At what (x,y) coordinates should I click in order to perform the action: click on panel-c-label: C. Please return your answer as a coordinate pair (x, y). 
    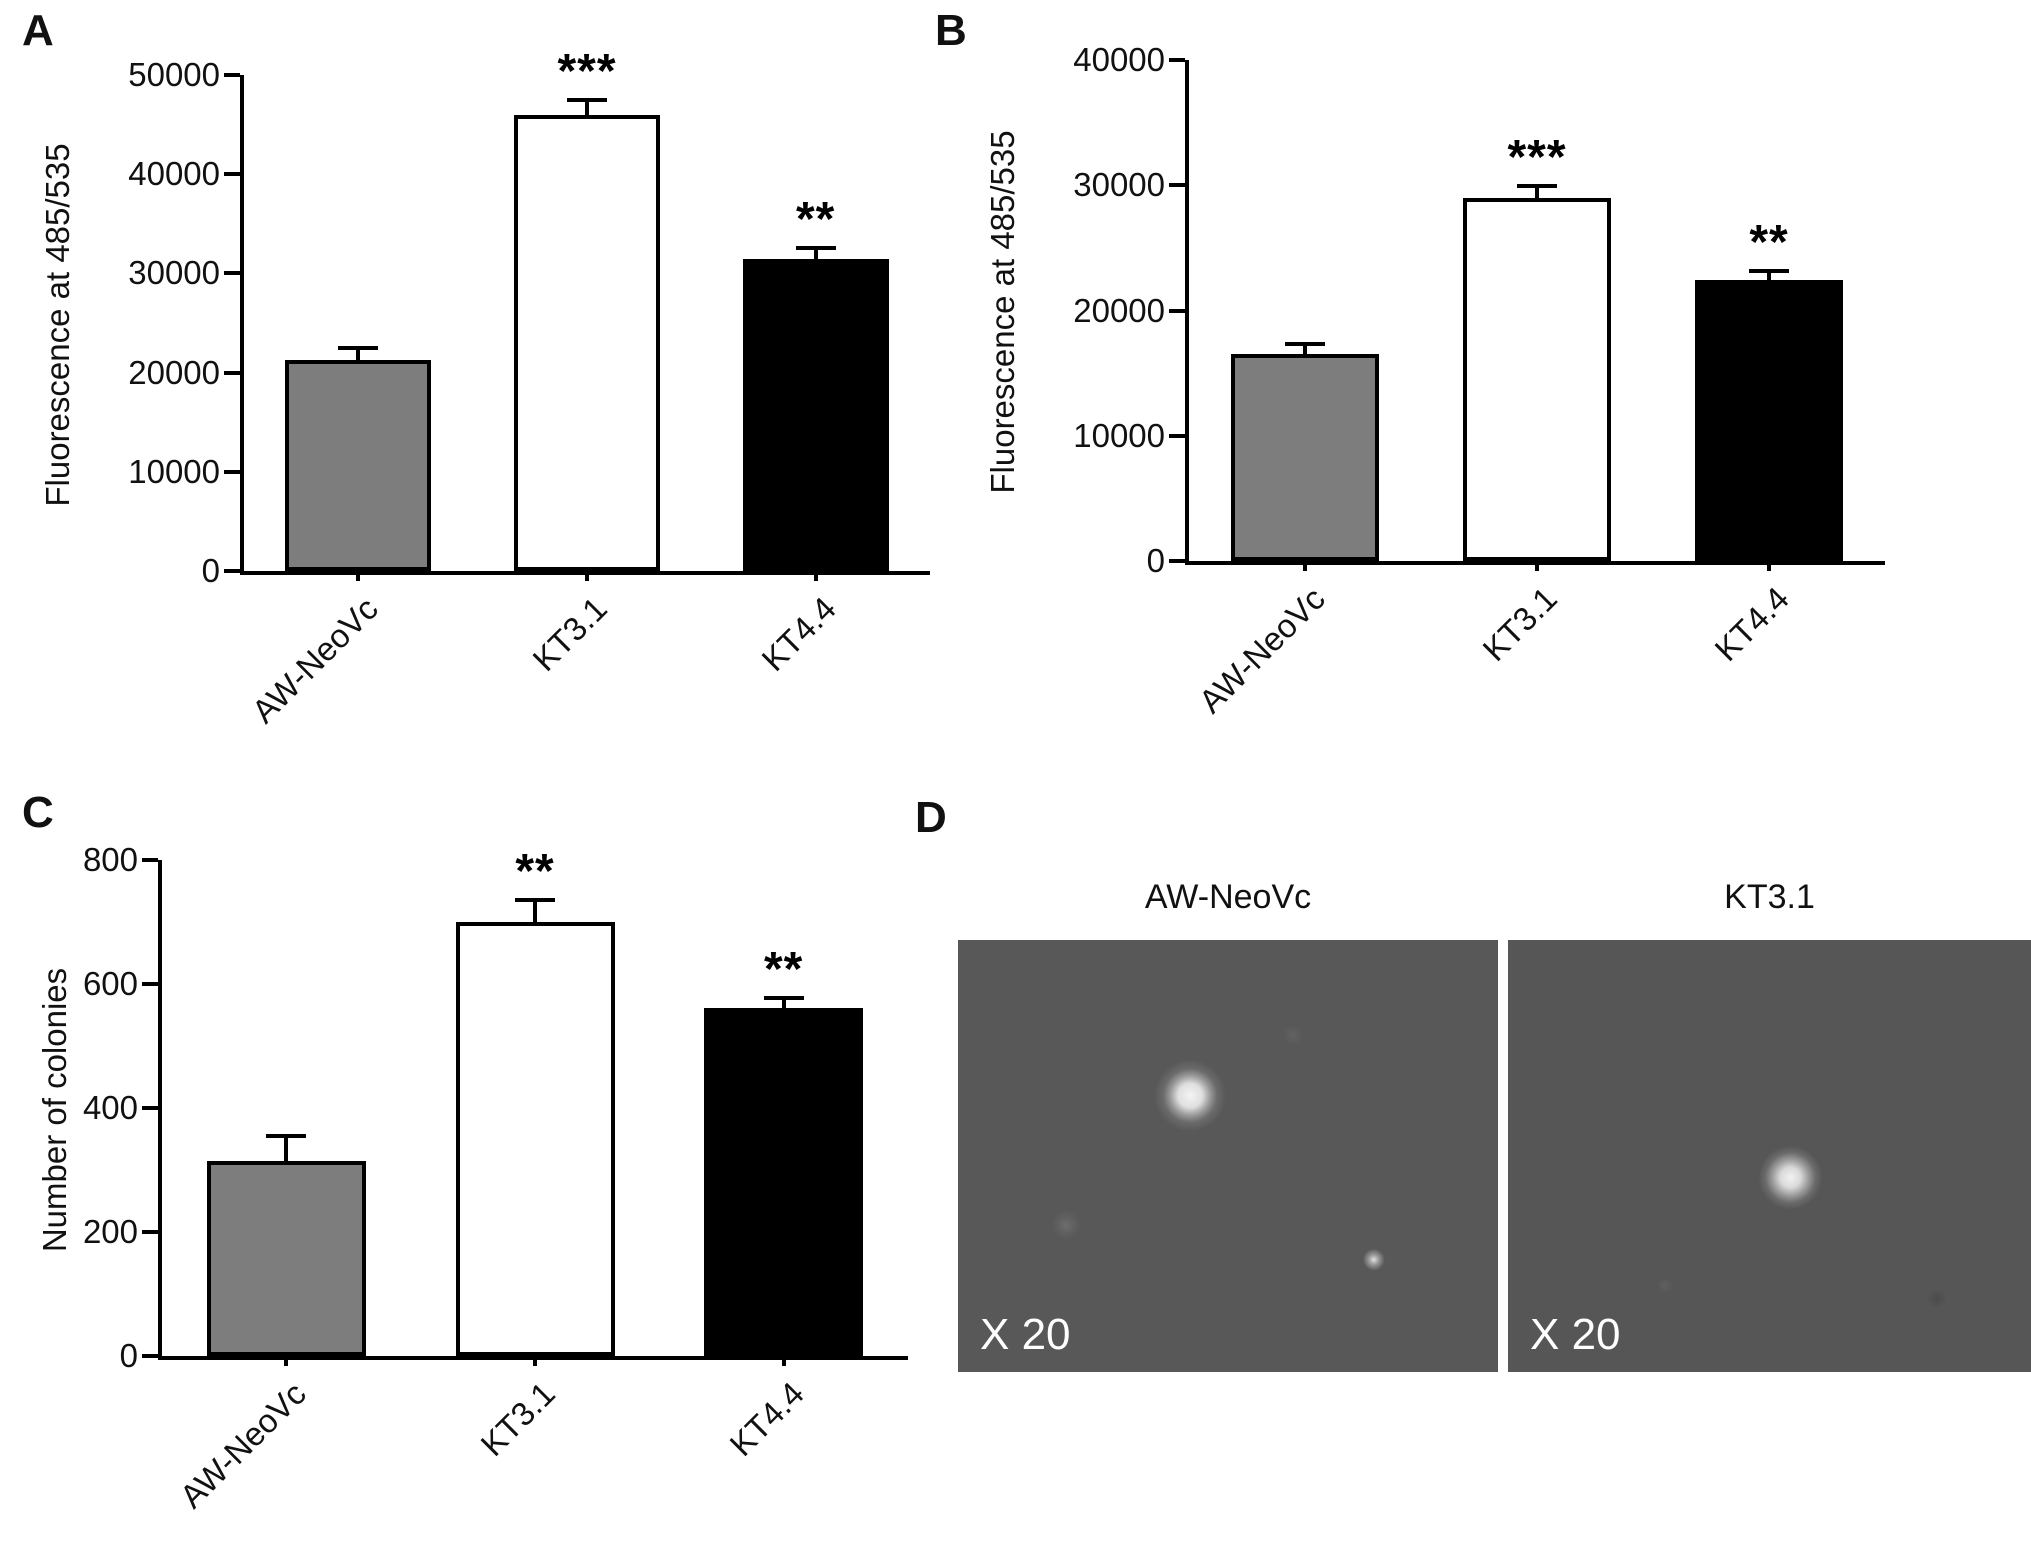
    Looking at the image, I should click on (38, 812).